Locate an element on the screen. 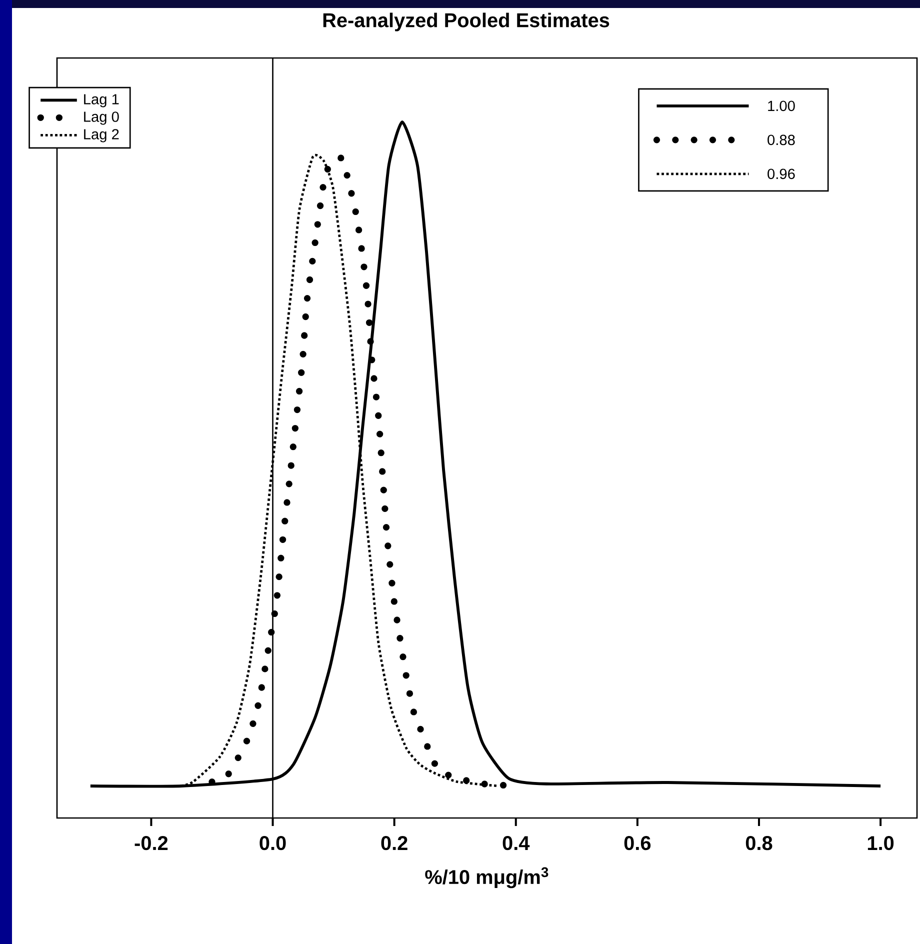 The height and width of the screenshot is (944, 920). legend-label: Lag 0 is located at coordinates (101, 118).